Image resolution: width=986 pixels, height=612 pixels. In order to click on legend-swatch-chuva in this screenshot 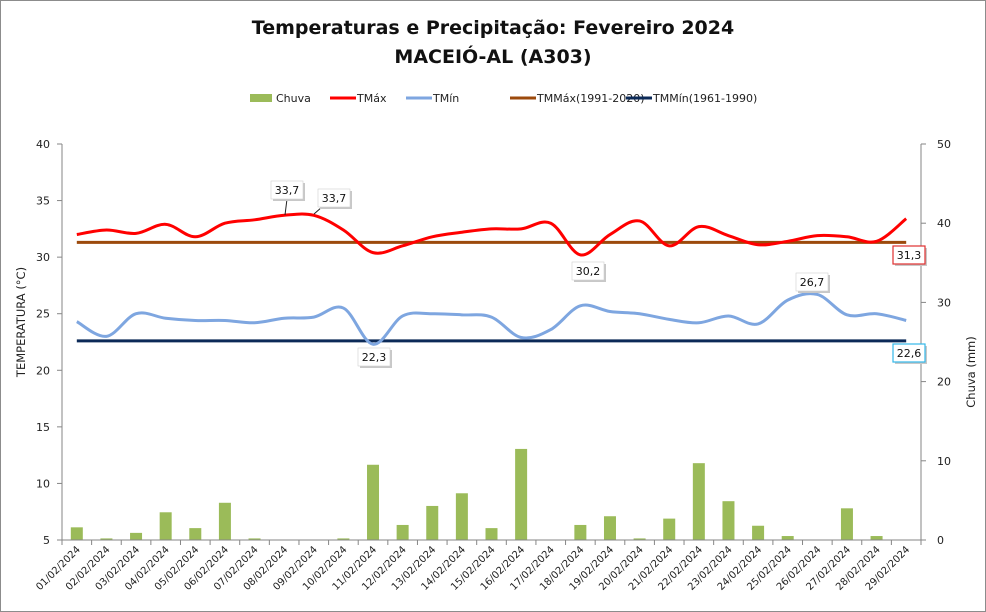, I will do `click(261, 98)`.